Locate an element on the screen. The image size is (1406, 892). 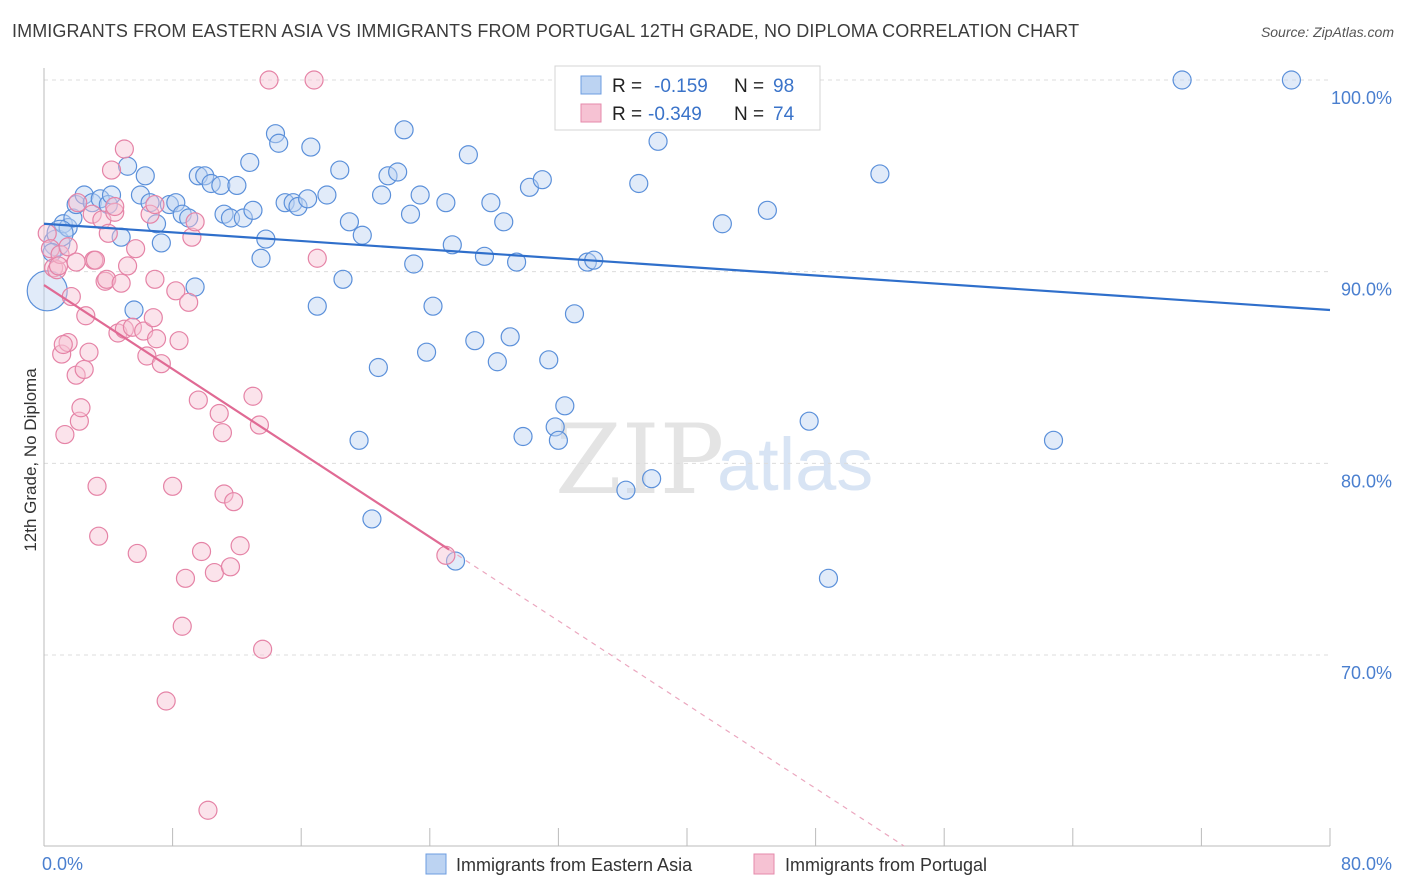
y-axis-label: 12th Grade, No Diploma is located at coordinates (30, 460).